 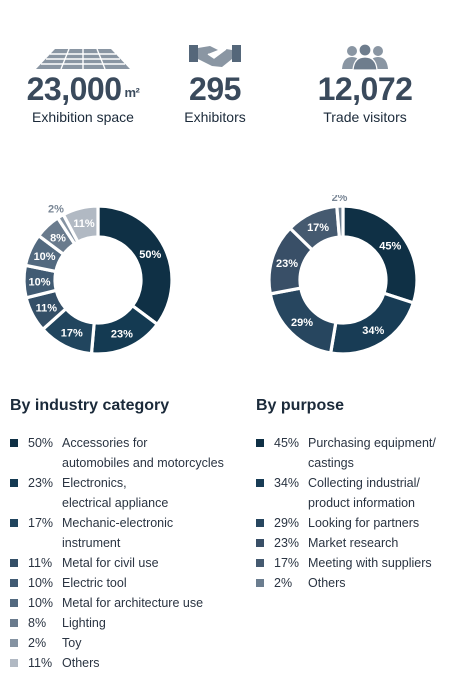 I want to click on legend-label: Looking for partners, so click(x=364, y=523).